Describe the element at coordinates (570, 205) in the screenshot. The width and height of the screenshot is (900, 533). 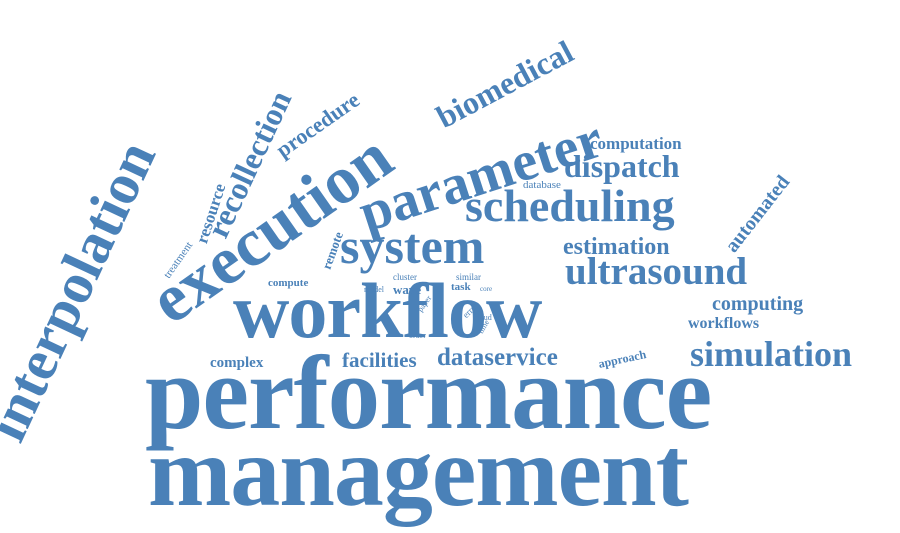
I see `word-scheduling: scheduling` at that location.